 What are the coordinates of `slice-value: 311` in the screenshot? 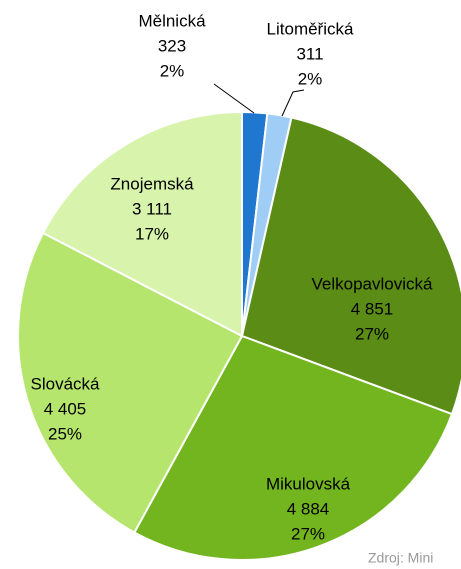 It's located at (309, 53).